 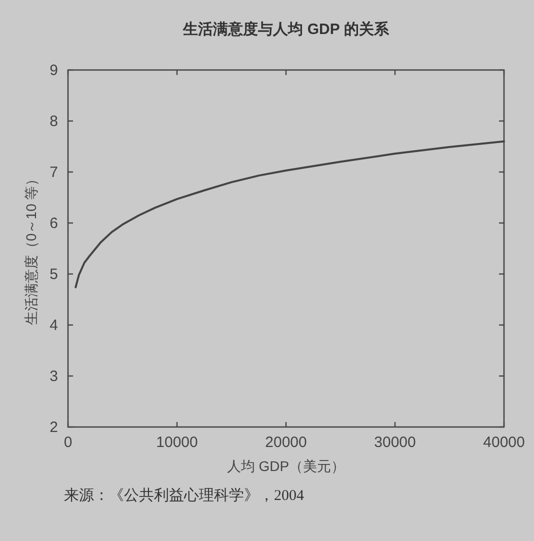 I want to click on x-tick-label: 30000, so click(x=395, y=442).